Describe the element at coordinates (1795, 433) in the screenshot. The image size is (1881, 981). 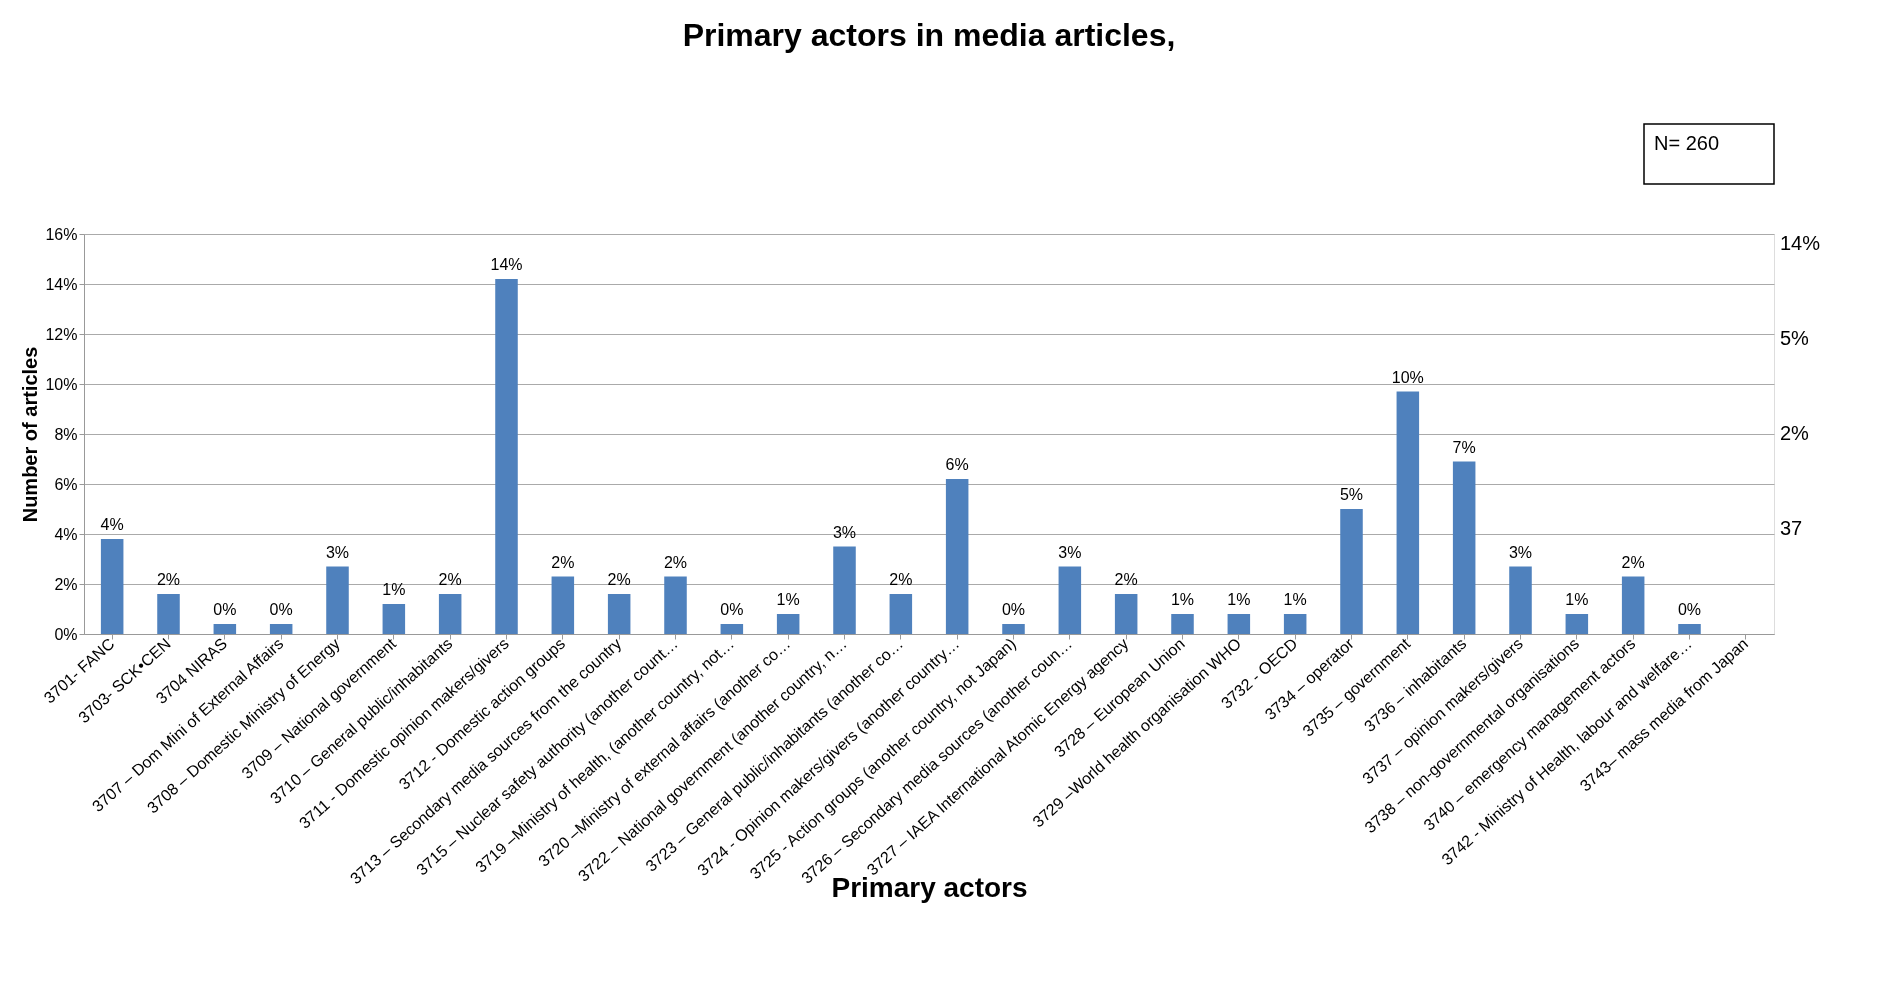
I see `text: 2%` at that location.